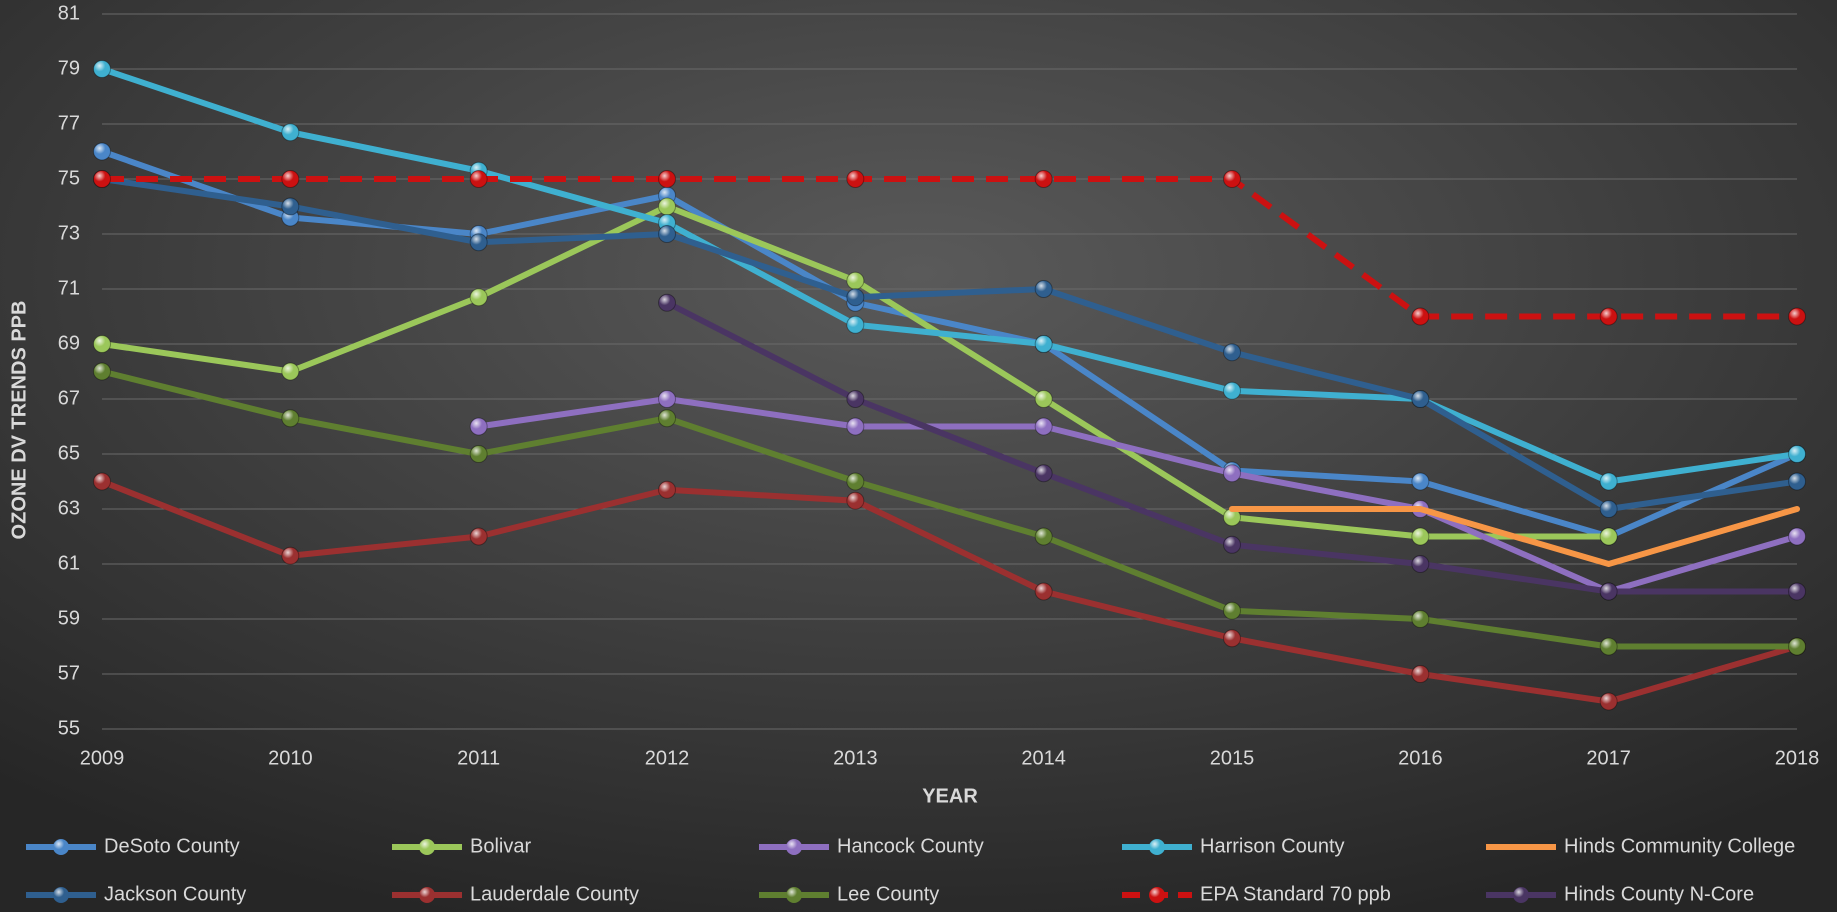 The image size is (1837, 912). Describe the element at coordinates (1514, 536) in the screenshot. I see `series-line` at that location.